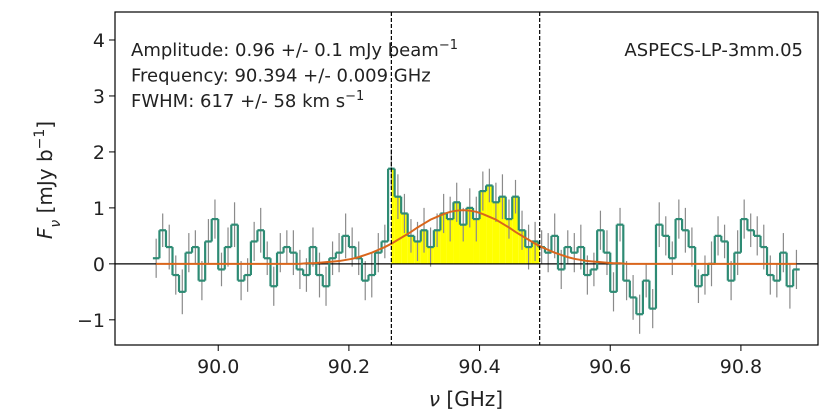  Describe the element at coordinates (471, 399) in the screenshot. I see `x-label-unit: [GHz]` at that location.